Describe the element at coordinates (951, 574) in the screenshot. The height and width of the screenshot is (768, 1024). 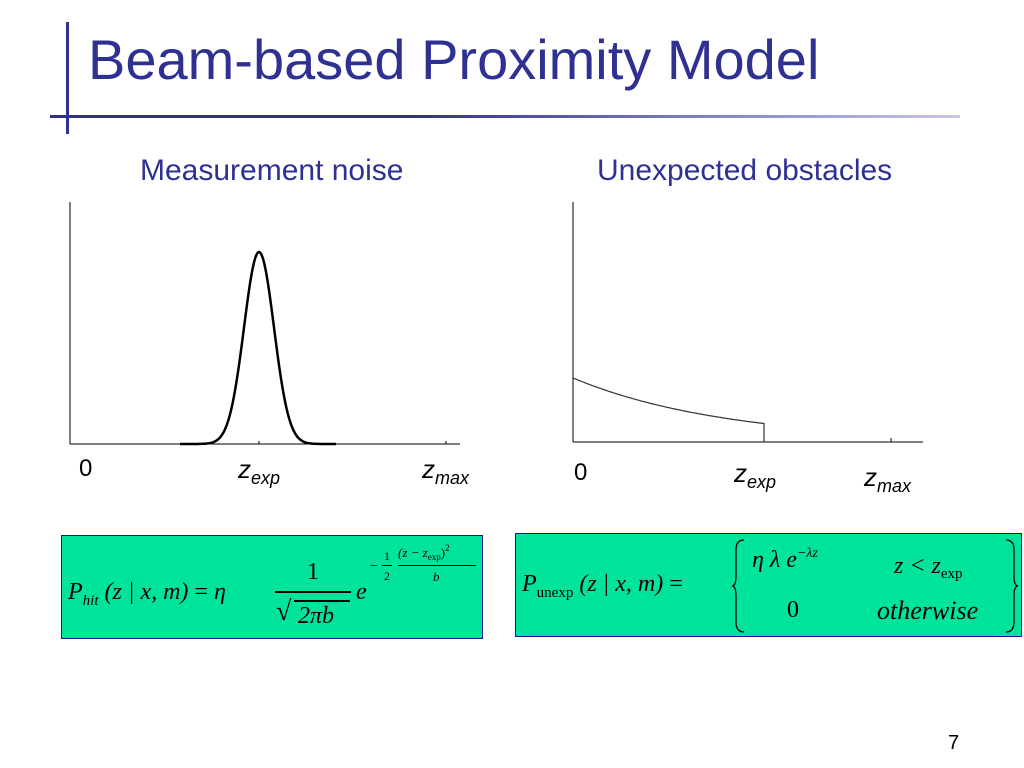
I see `case1-cond-sub: exp` at that location.